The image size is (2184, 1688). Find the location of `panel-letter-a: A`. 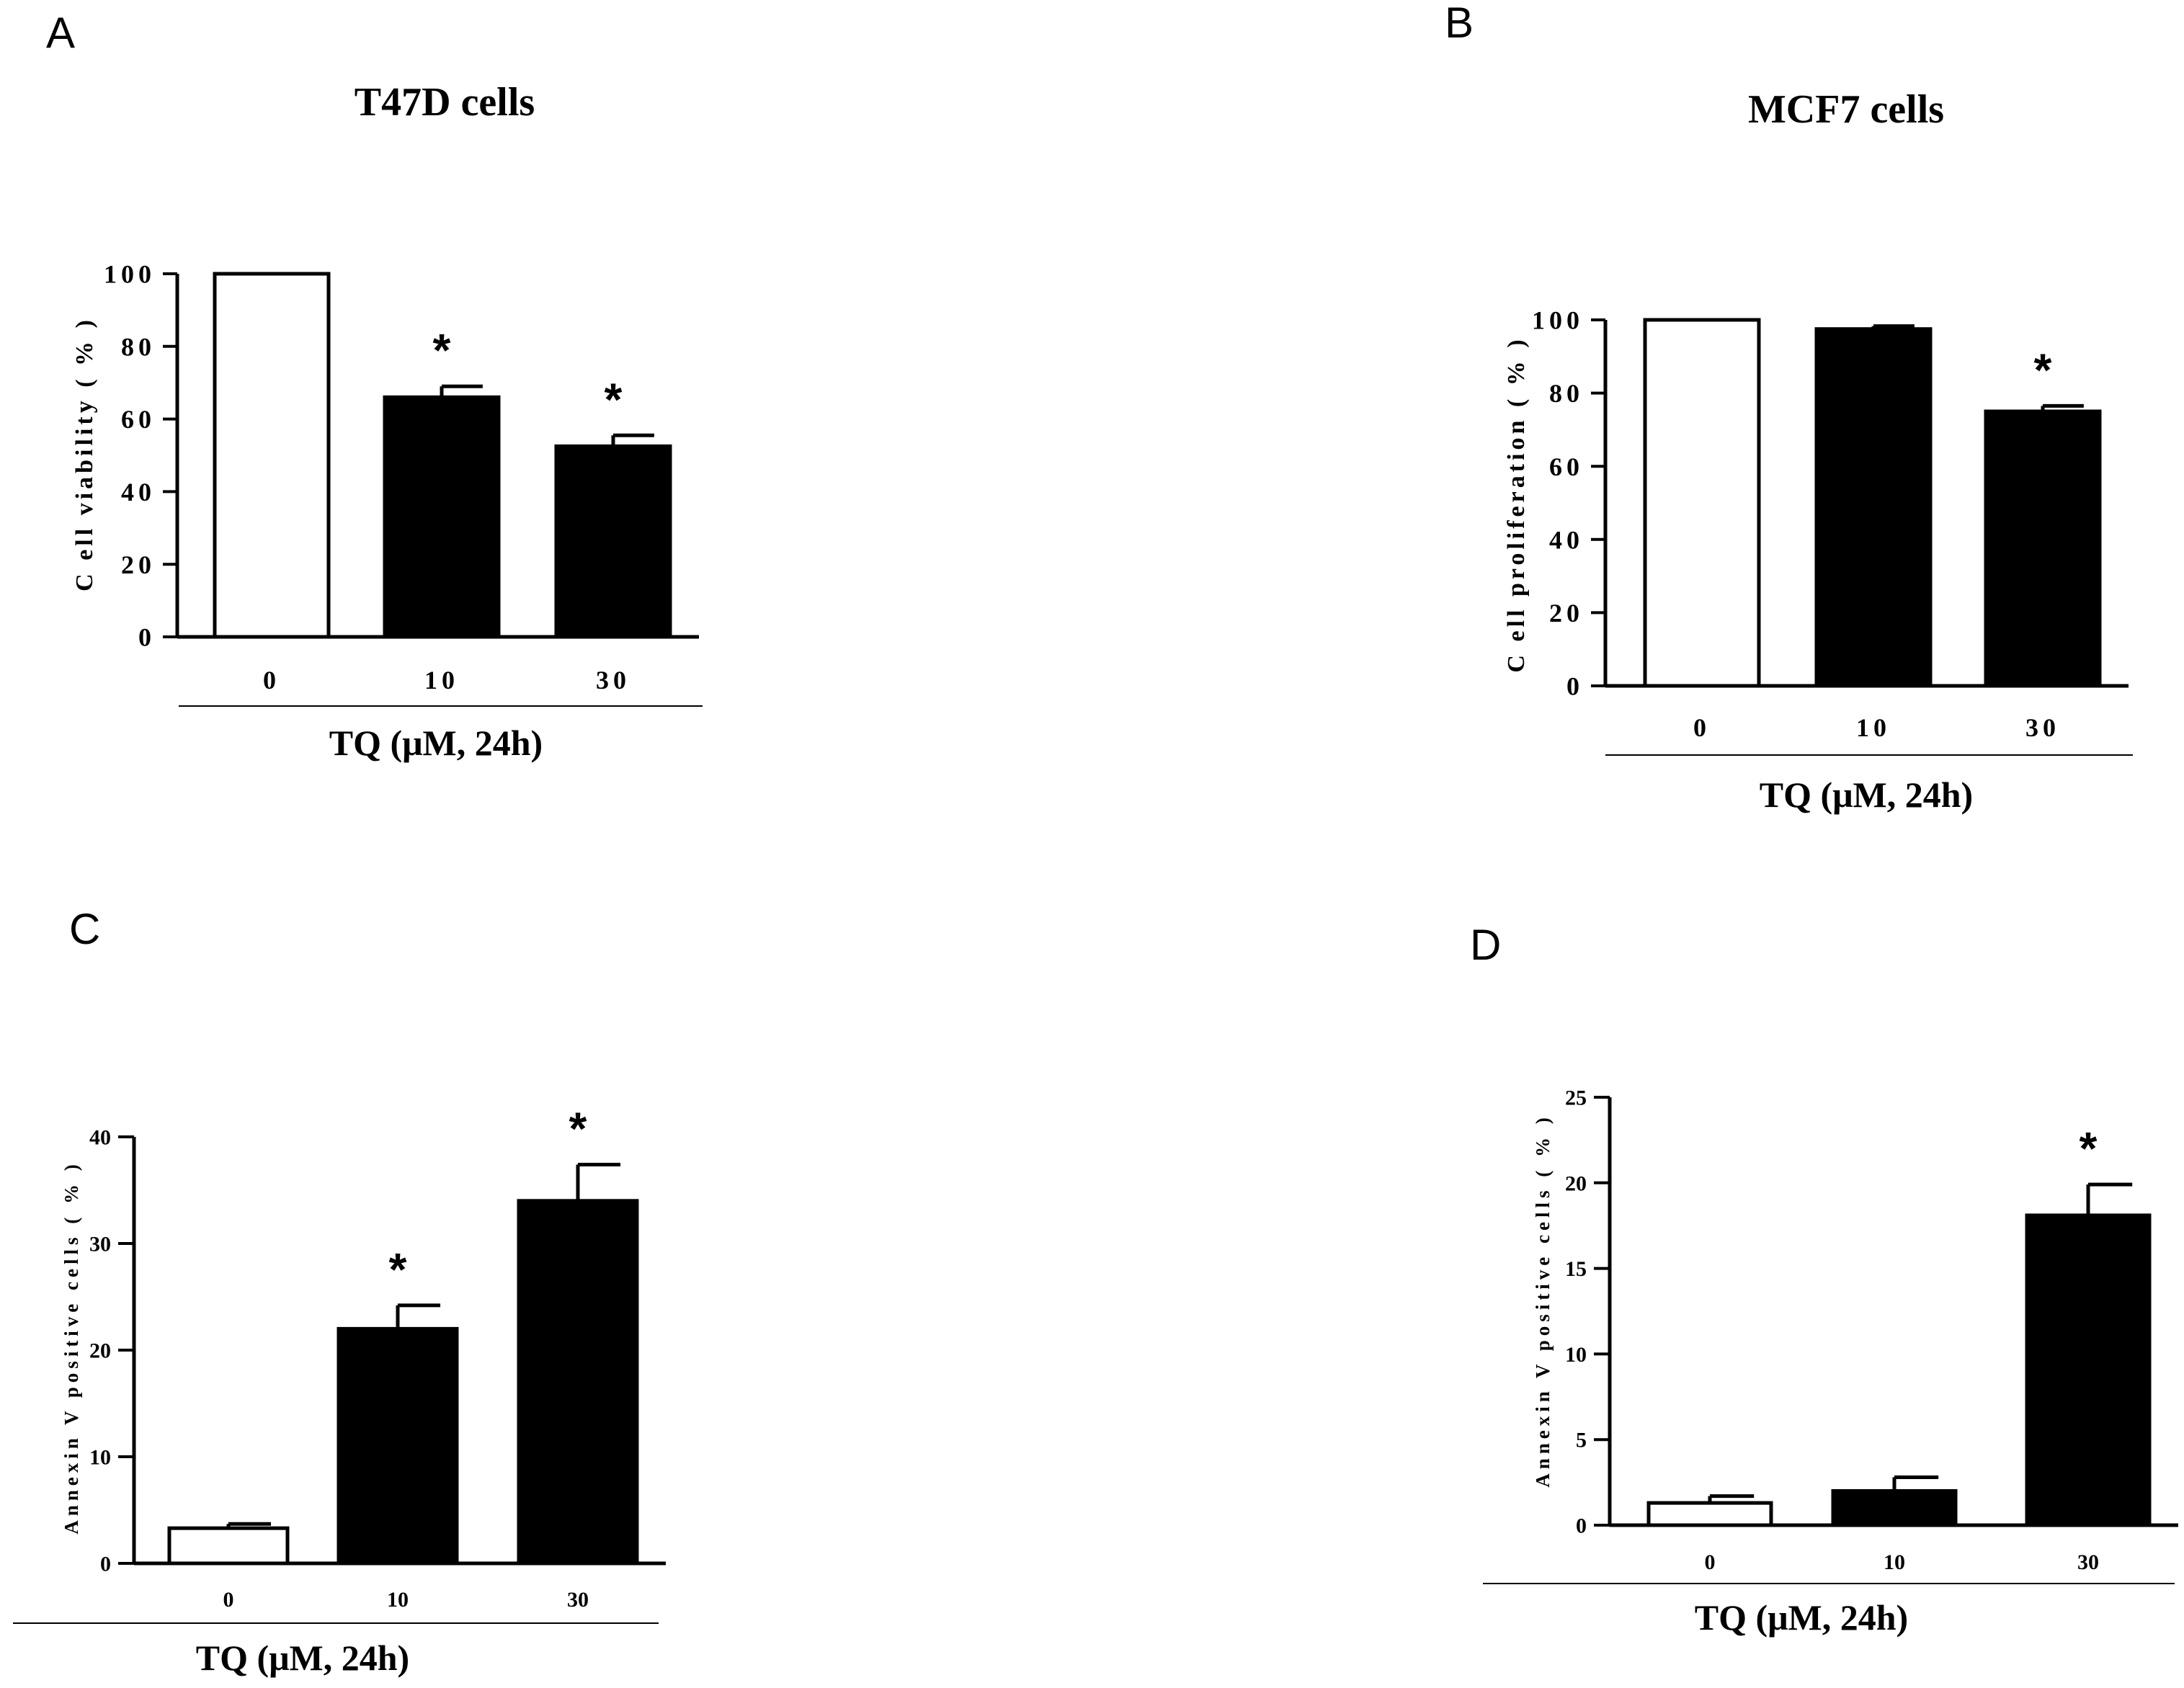

panel-letter-a: A is located at coordinates (60, 33).